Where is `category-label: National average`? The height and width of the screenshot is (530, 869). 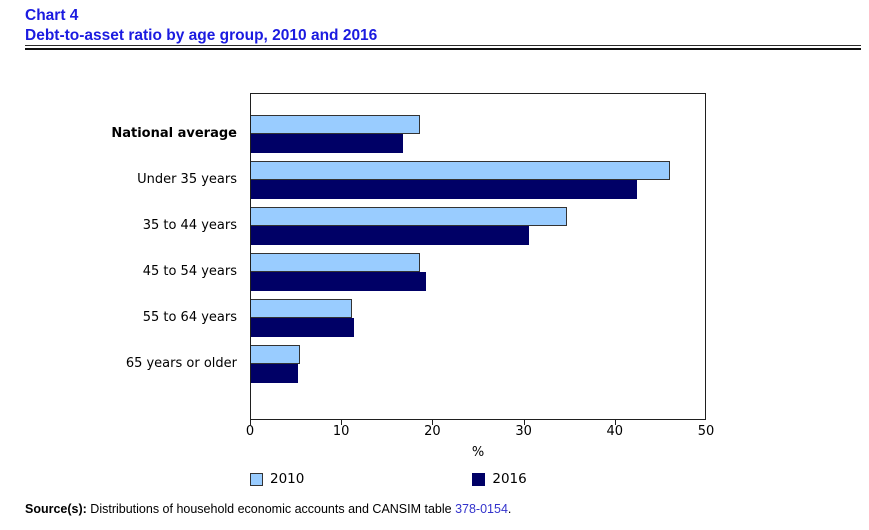
category-label: National average is located at coordinates (174, 133).